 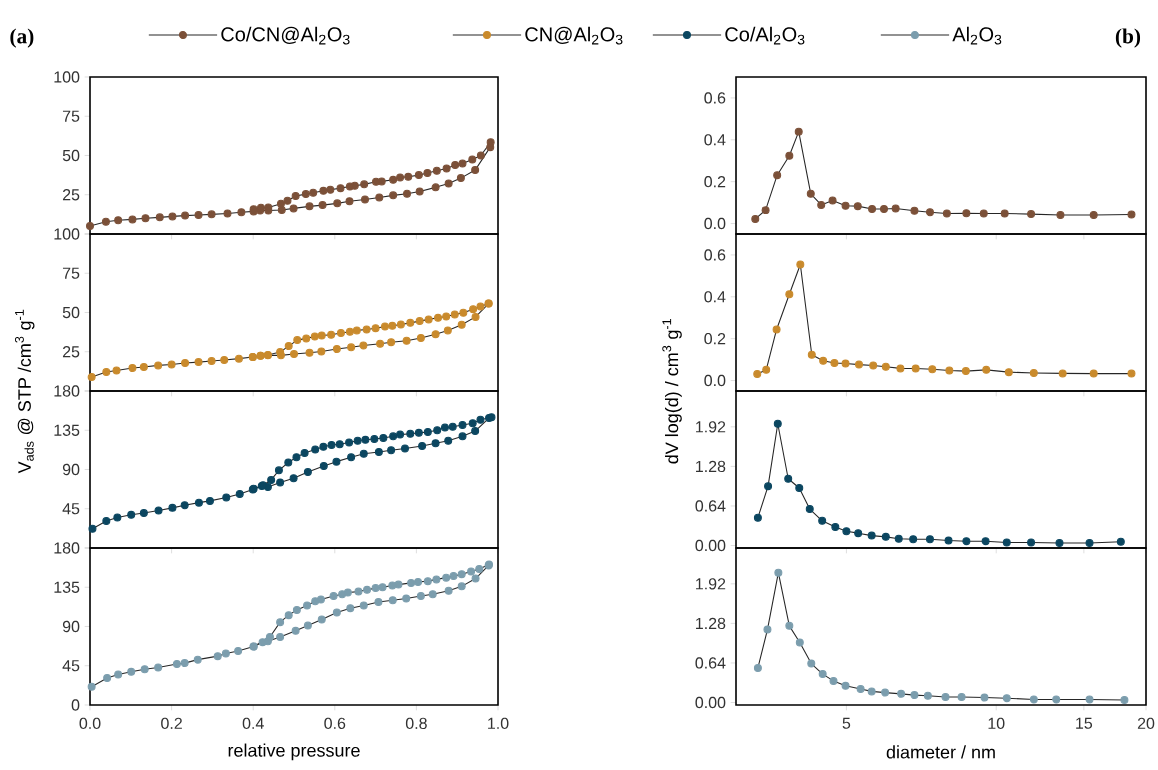 What do you see at coordinates (977, 35) in the screenshot?
I see `legend-label: Al$_{2}$O$_{3}$` at bounding box center [977, 35].